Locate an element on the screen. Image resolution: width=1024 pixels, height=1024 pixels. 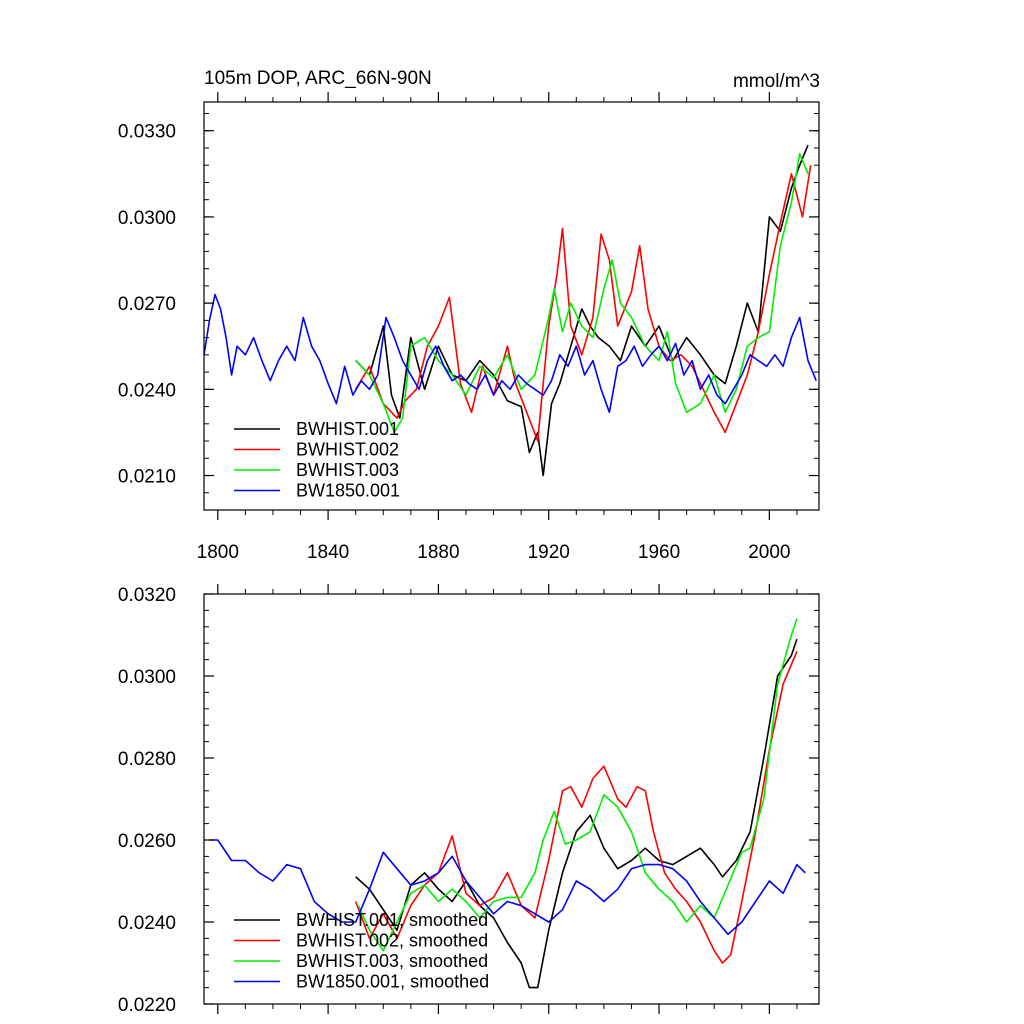
y-tick-label: 0.0320 is located at coordinates (147, 595).